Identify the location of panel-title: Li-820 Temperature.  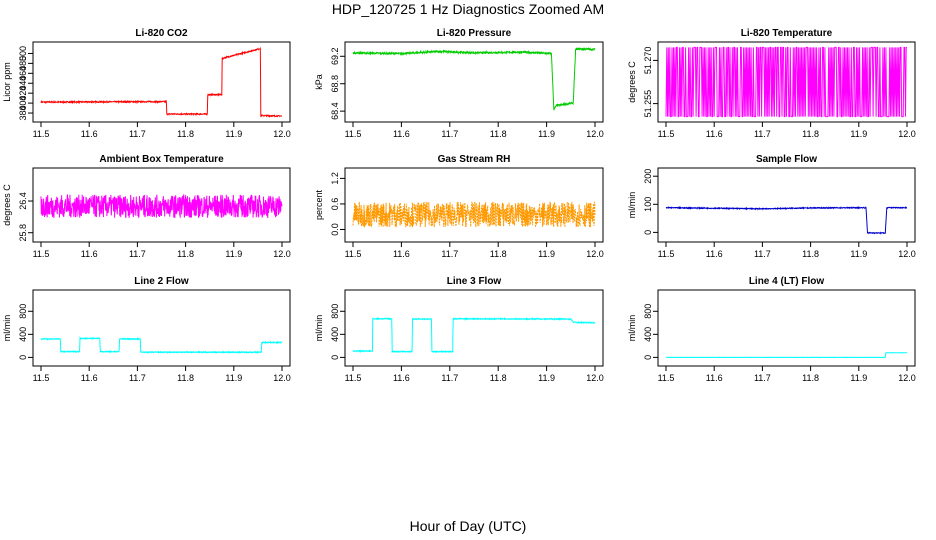
(787, 33).